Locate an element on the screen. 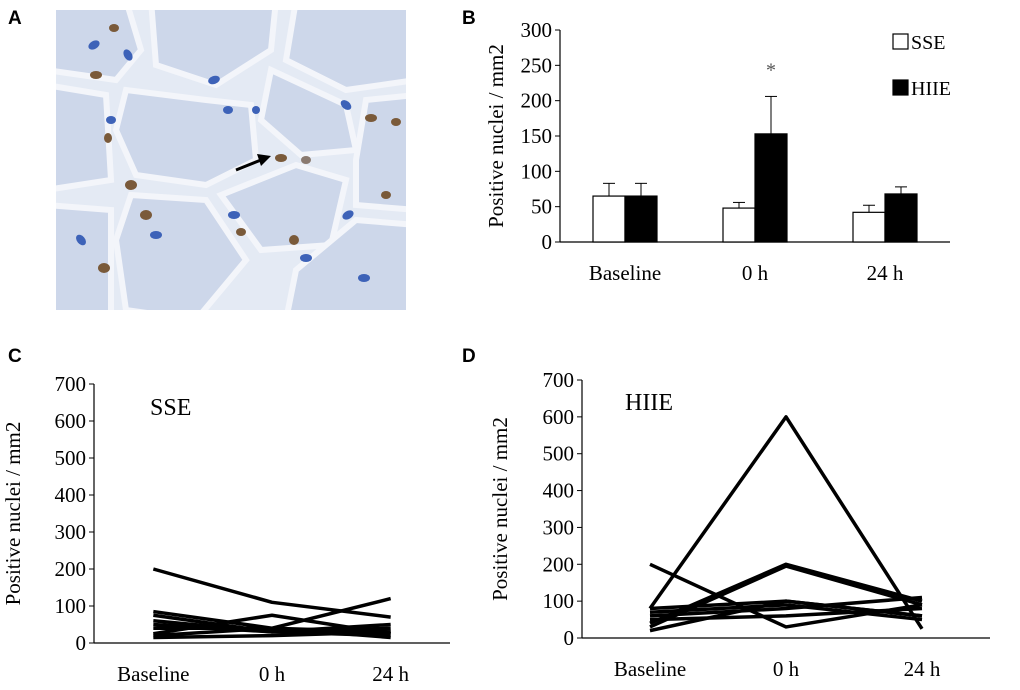  nuclei is located at coordinates (238, 153).